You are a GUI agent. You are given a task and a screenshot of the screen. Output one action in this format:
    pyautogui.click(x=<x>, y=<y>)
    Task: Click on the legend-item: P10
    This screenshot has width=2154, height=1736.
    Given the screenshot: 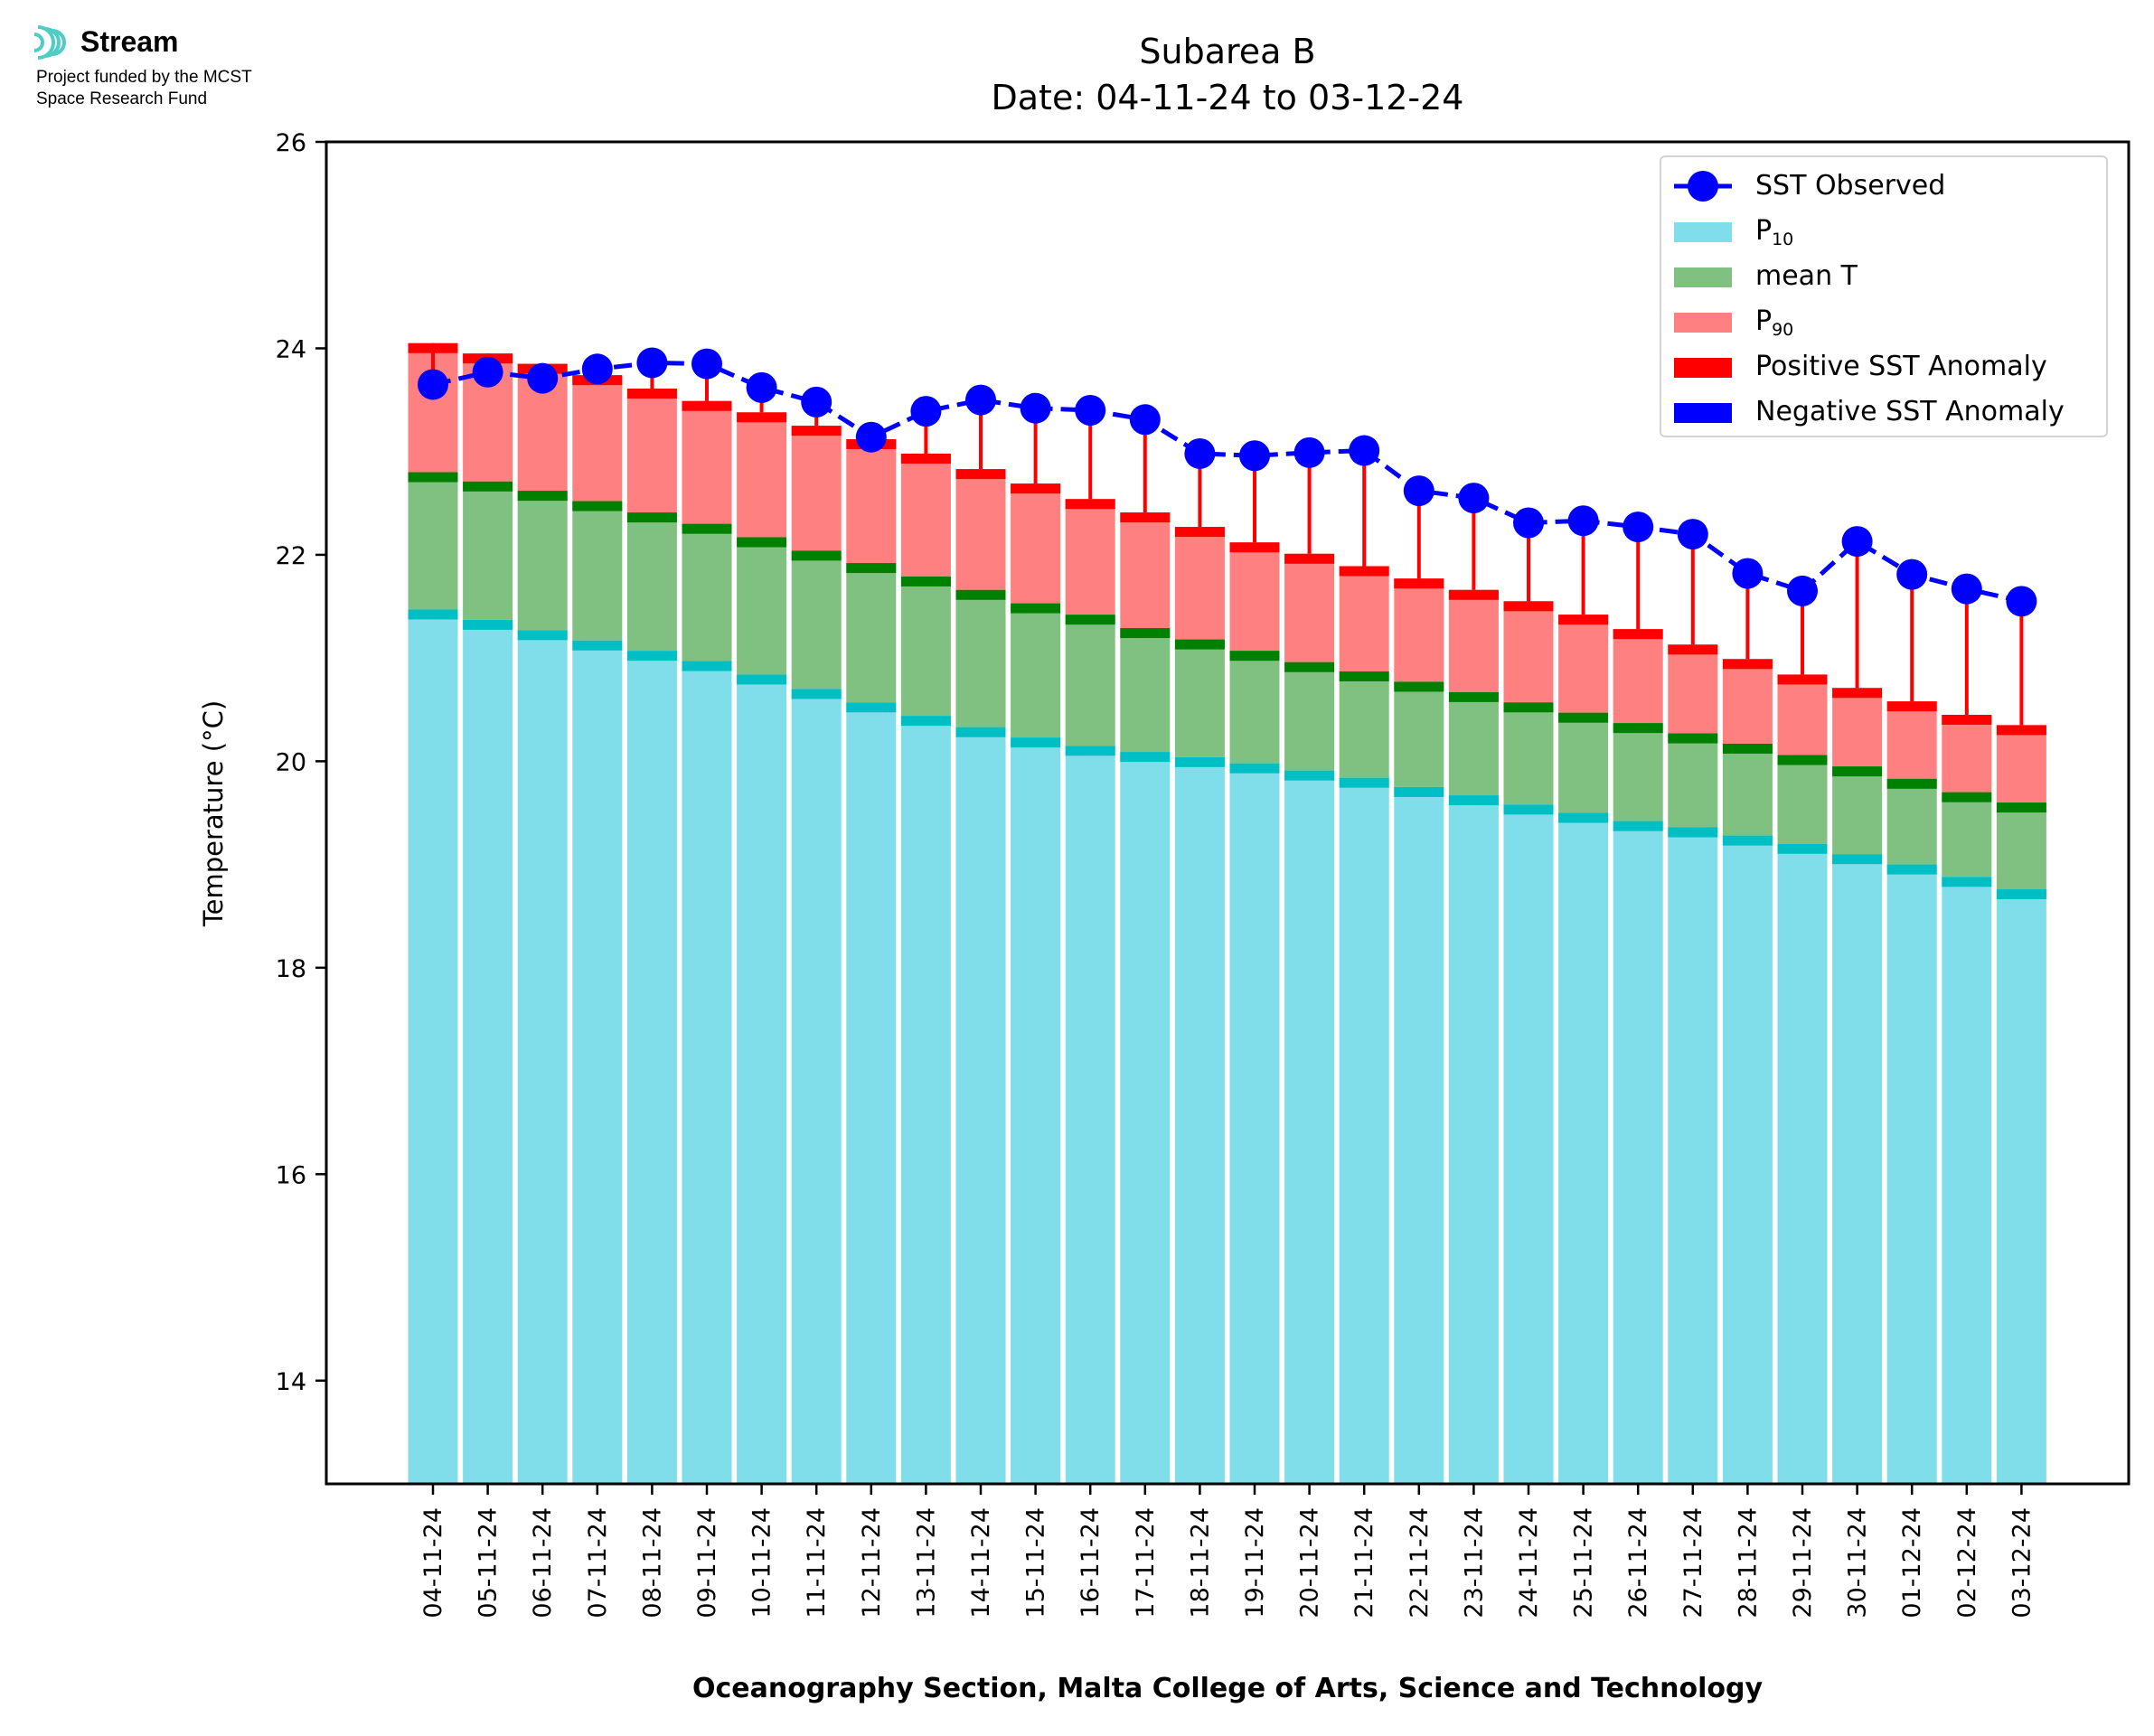 What is the action you would take?
    pyautogui.click(x=1883, y=230)
    